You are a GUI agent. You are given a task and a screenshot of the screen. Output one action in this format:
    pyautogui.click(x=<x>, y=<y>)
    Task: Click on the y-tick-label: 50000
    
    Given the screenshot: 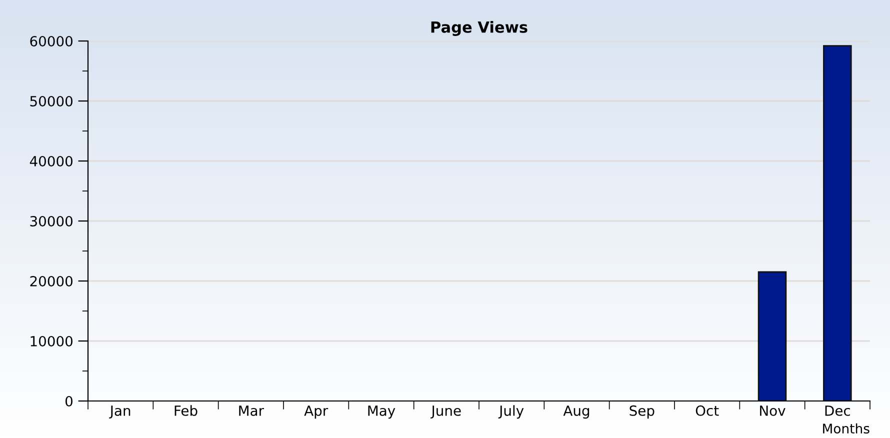 What is the action you would take?
    pyautogui.click(x=51, y=101)
    